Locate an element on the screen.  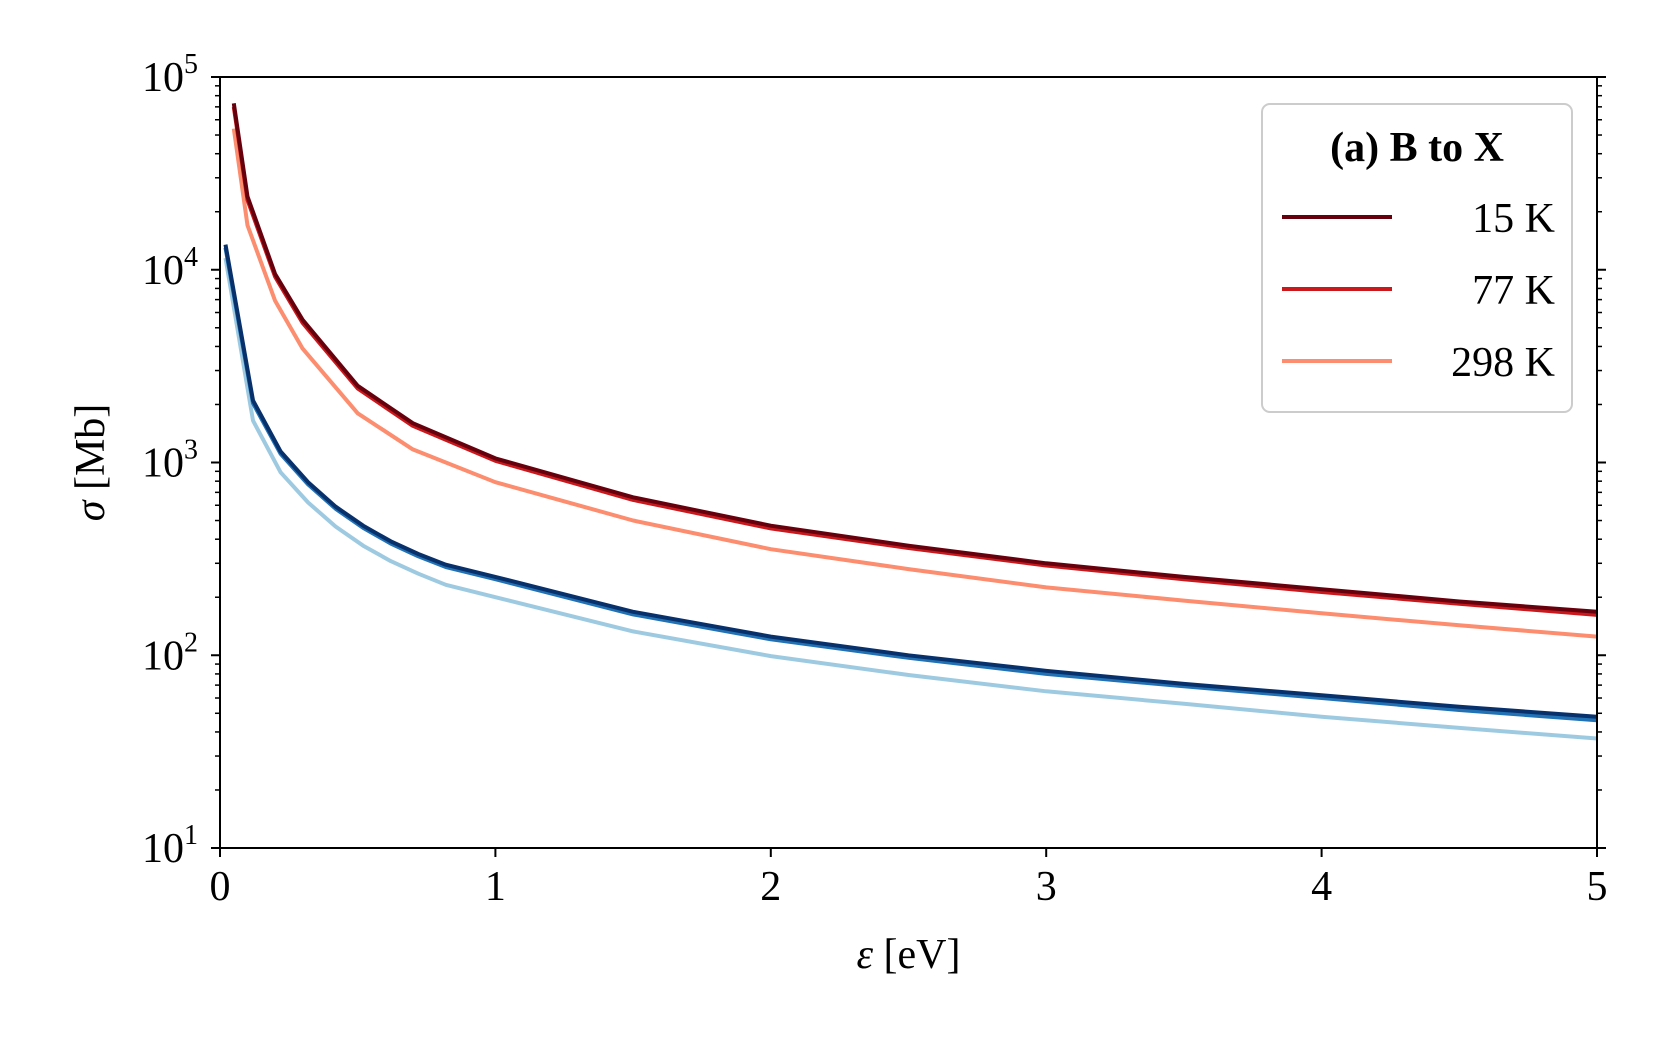
legend-title: (a) B to X is located at coordinates (1417, 148).